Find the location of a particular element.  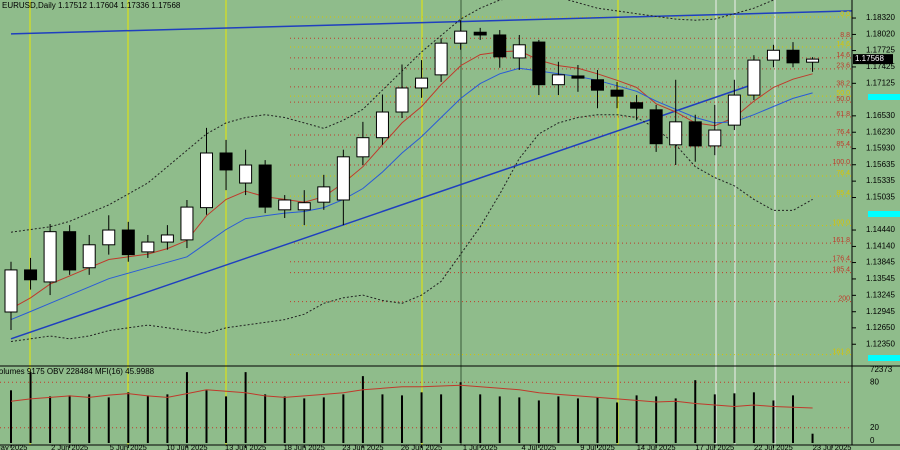

x-tick-label: 2 Jun 2025 is located at coordinates (69, 446).